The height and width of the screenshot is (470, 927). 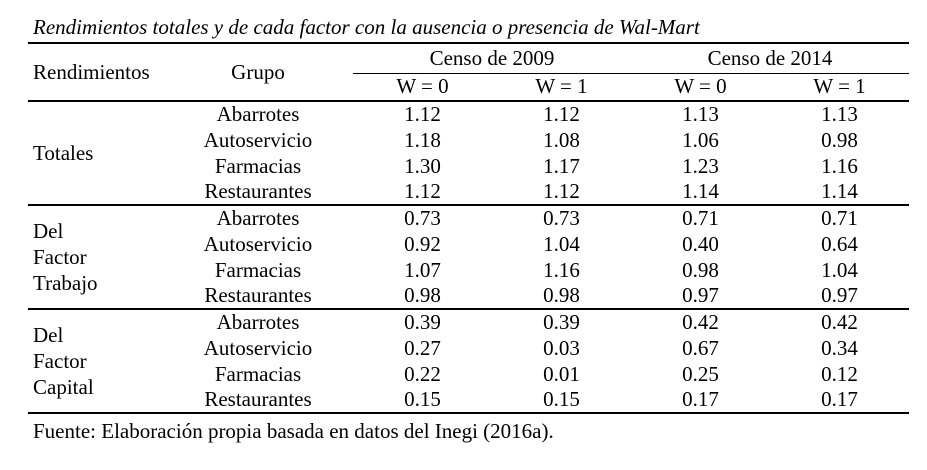 I want to click on table-row: Farmacias 1.07 1.16 0.98 1.04, so click(x=468, y=270).